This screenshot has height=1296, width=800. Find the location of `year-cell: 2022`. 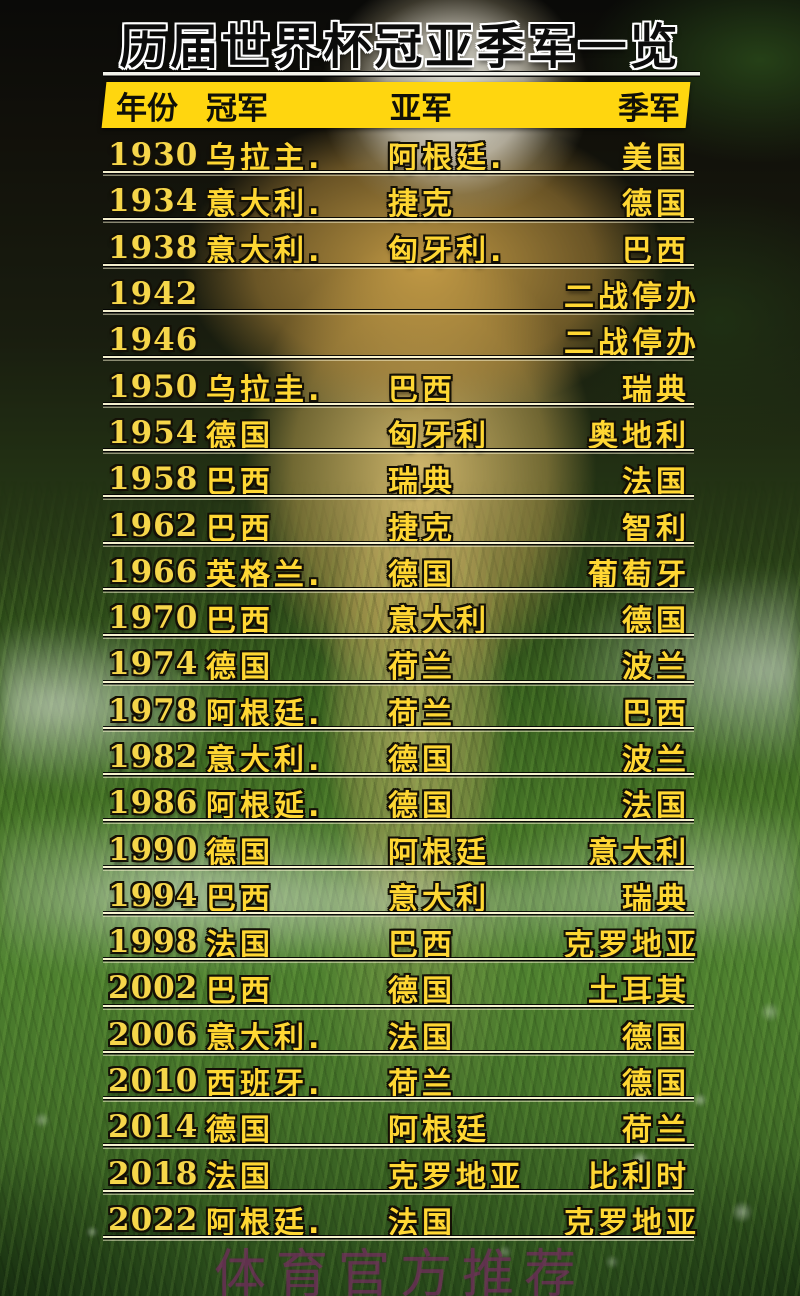

year-cell: 2022 is located at coordinates (153, 1219).